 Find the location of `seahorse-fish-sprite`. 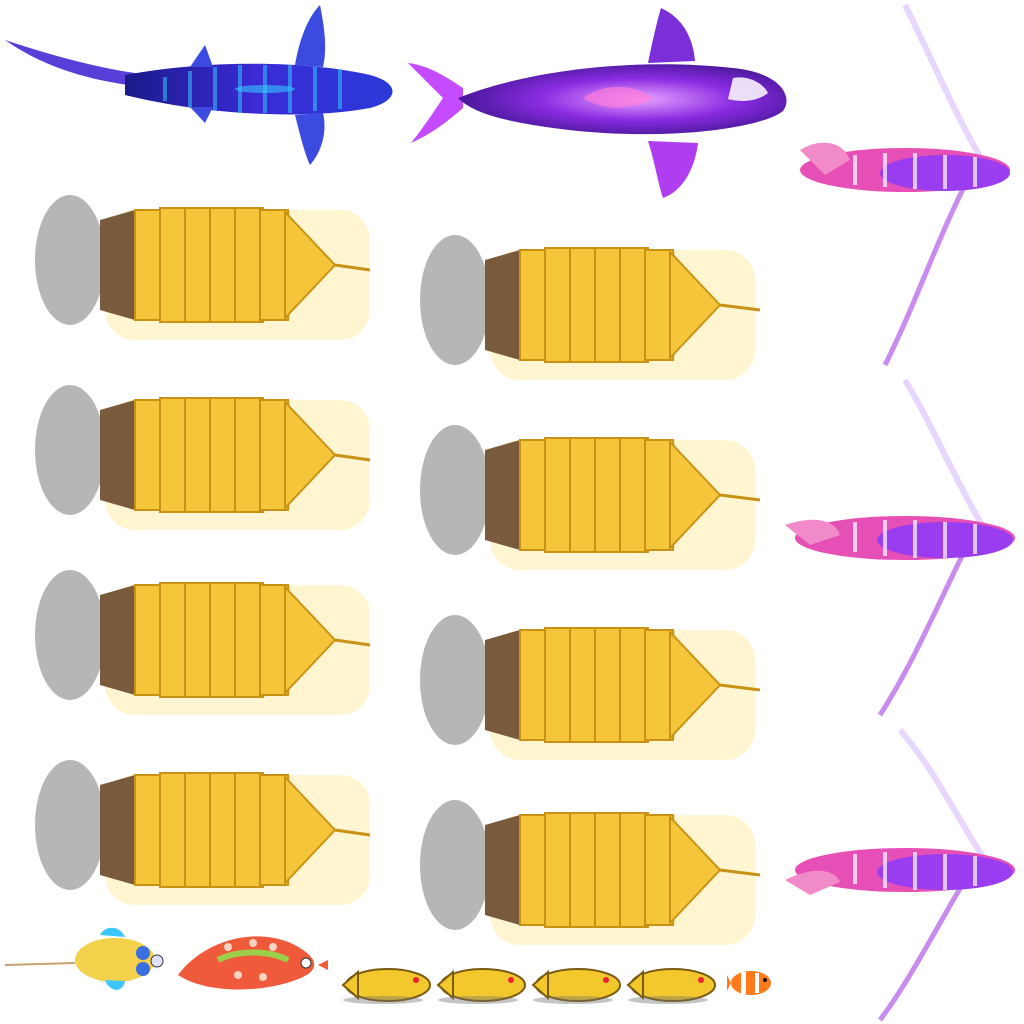

seahorse-fish-sprite is located at coordinates (84, 960).